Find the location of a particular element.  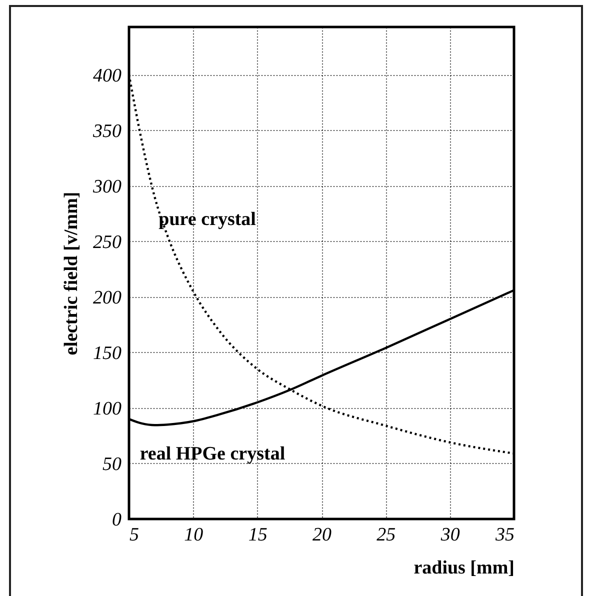

y-tick-label: 350 is located at coordinates (107, 131).